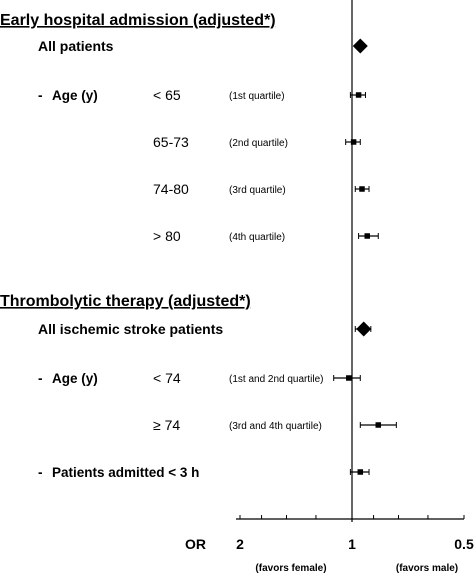 This screenshot has height=573, width=474. What do you see at coordinates (290, 568) in the screenshot?
I see `favors-female-note: (favors female)` at bounding box center [290, 568].